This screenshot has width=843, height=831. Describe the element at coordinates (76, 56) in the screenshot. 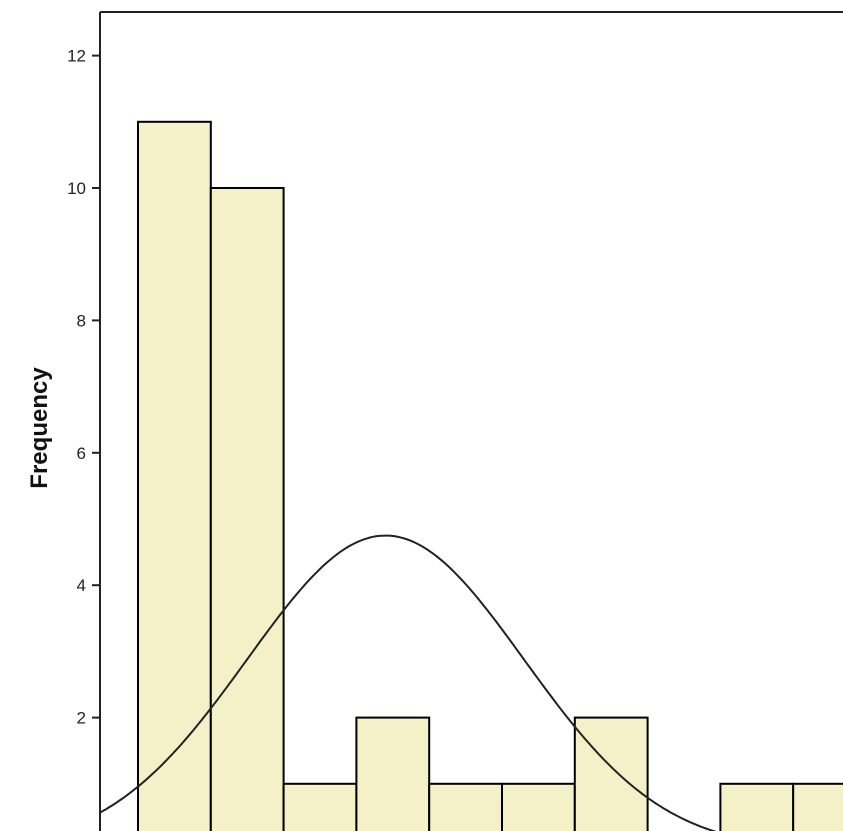

I see `y-tick-label: 12` at that location.